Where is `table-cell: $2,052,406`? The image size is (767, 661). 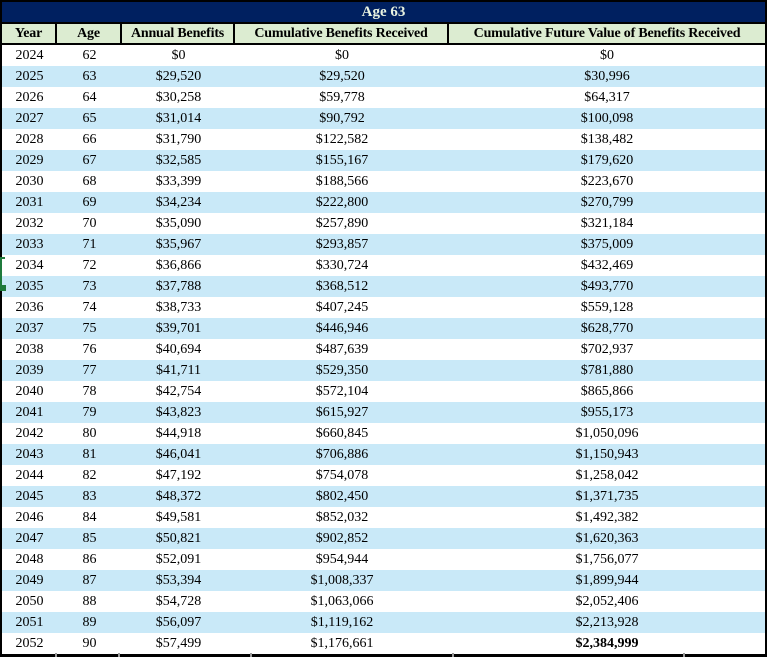 table-cell: $2,052,406 is located at coordinates (607, 601).